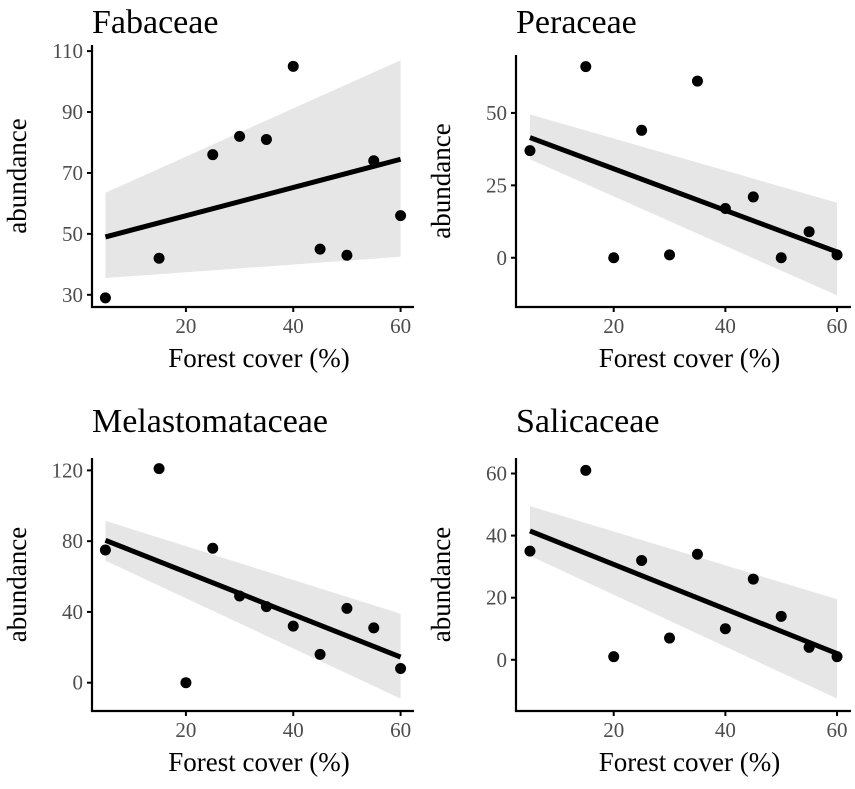  I want to click on panel-title: Peraceae, so click(576, 22).